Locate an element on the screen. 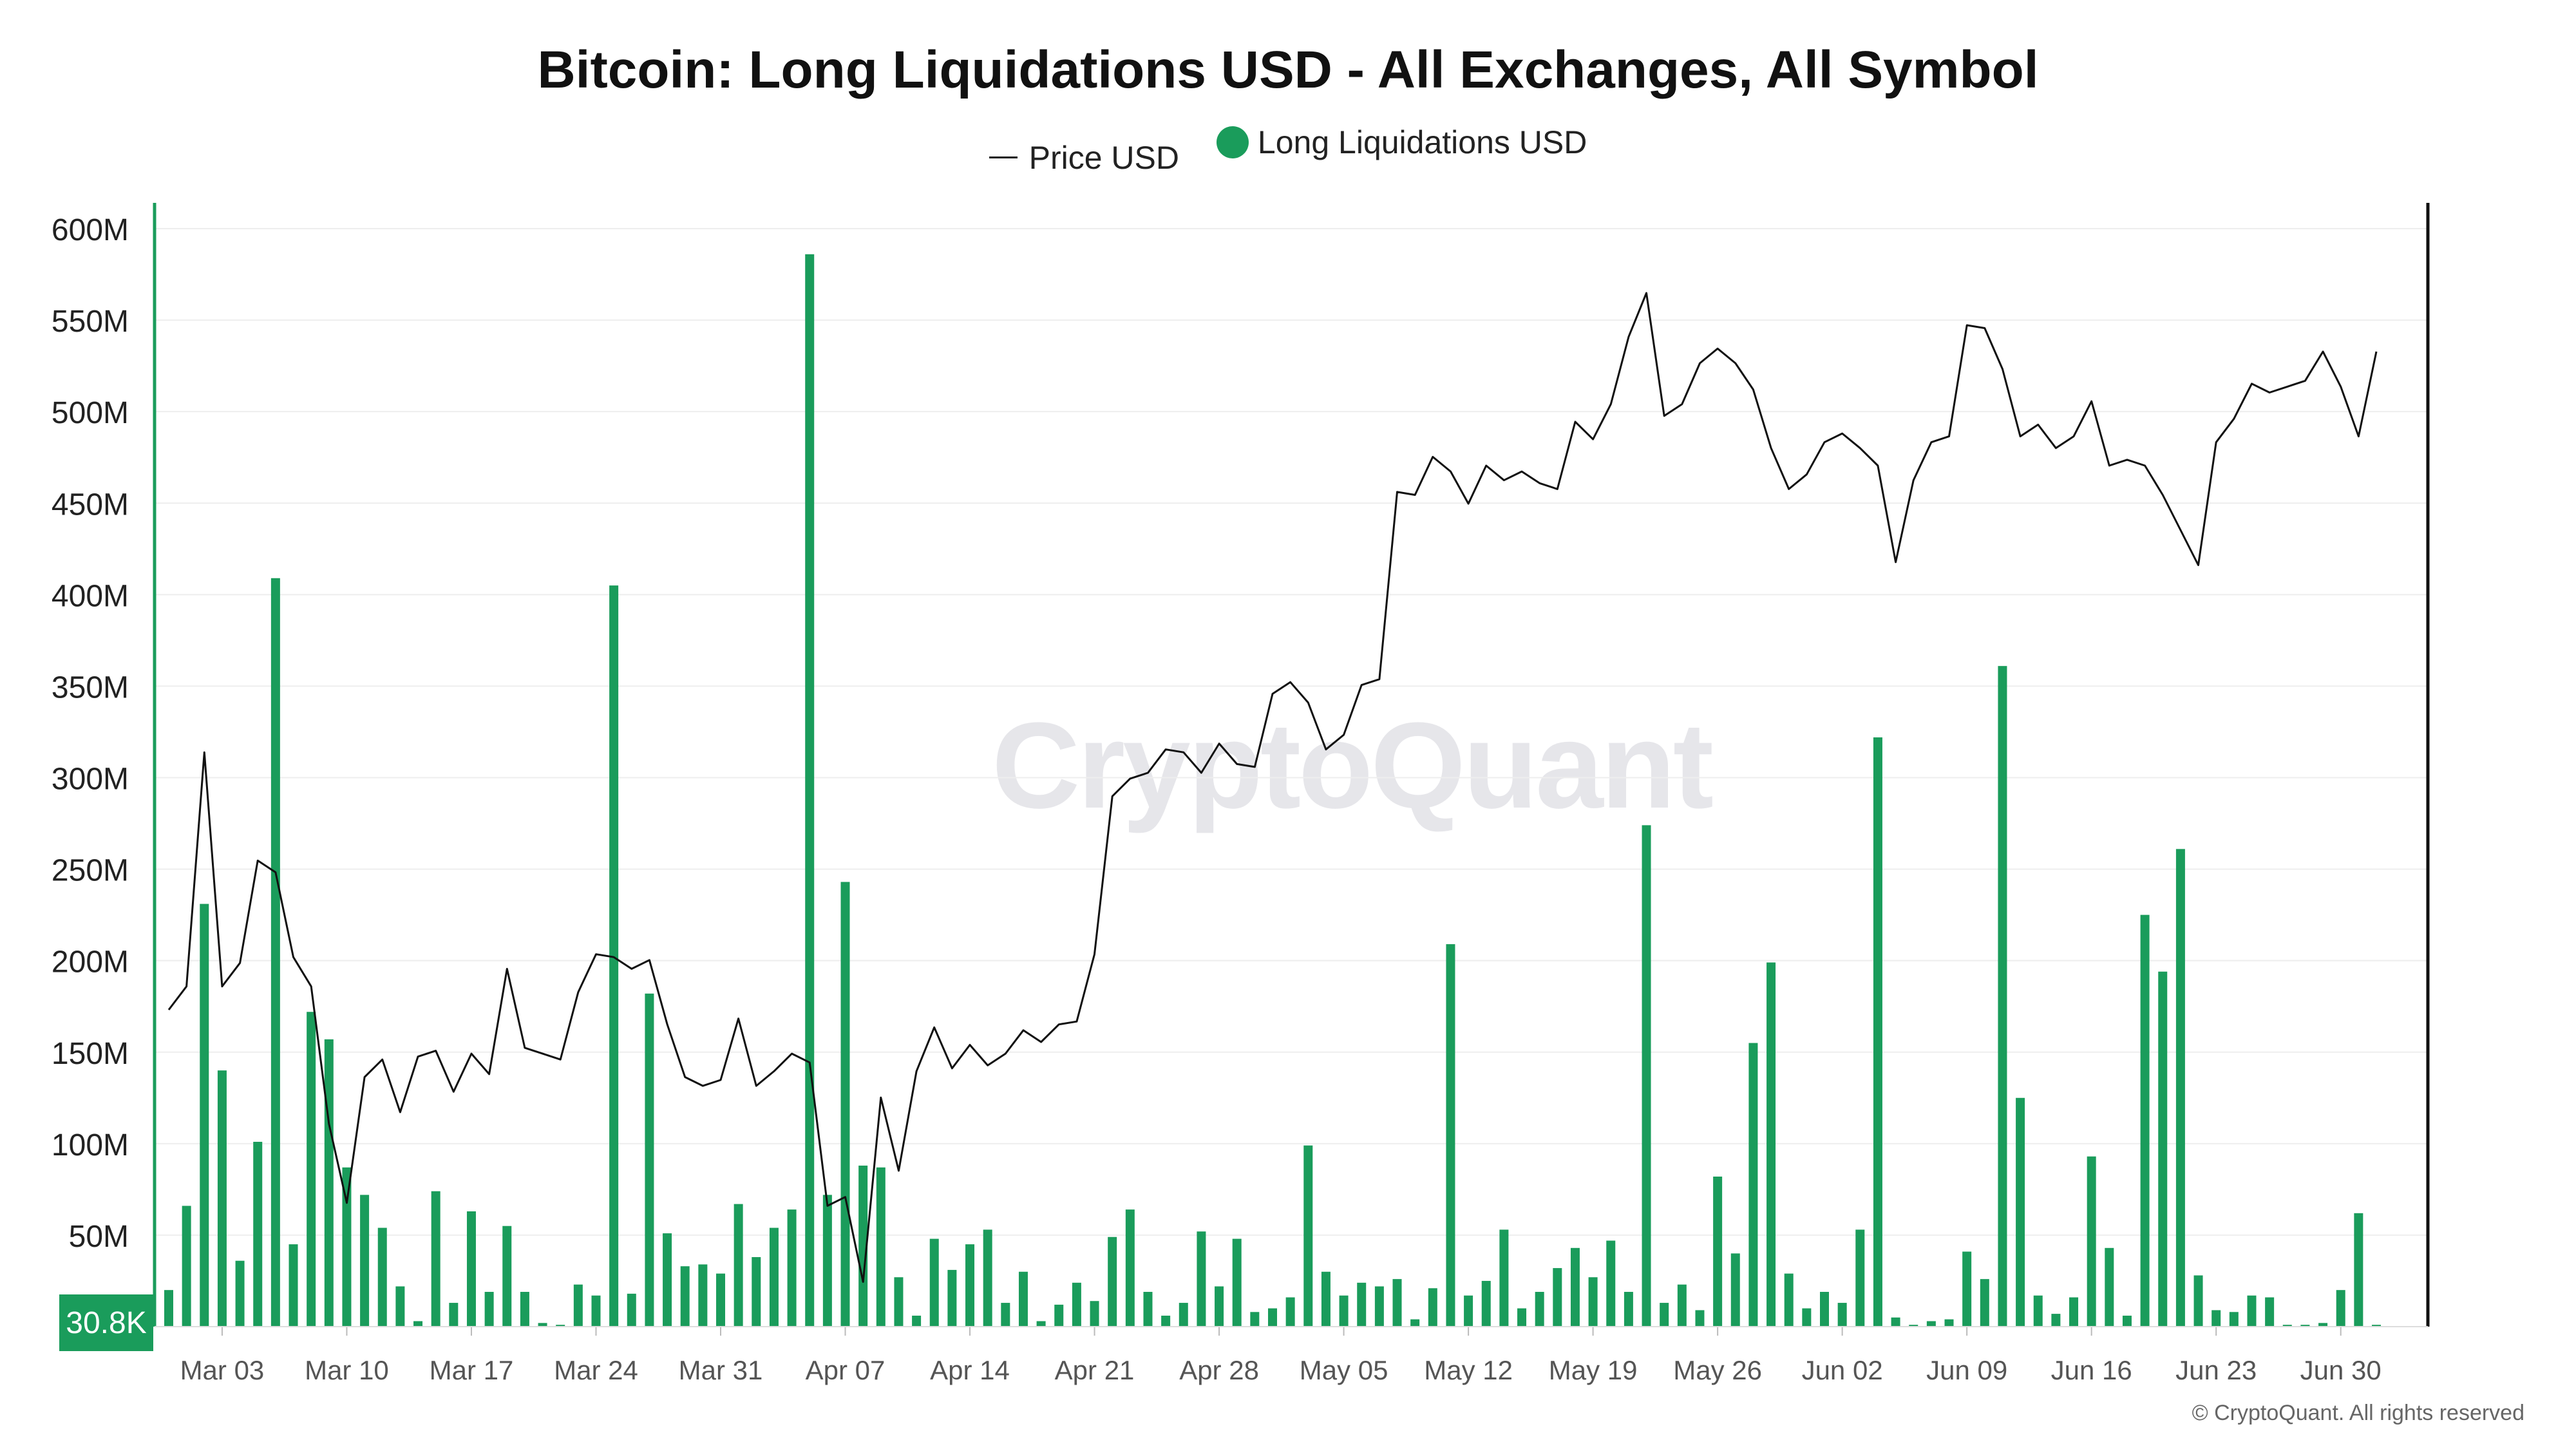 Image resolution: width=2576 pixels, height=1449 pixels. left-tick-label: 500M is located at coordinates (91, 413).